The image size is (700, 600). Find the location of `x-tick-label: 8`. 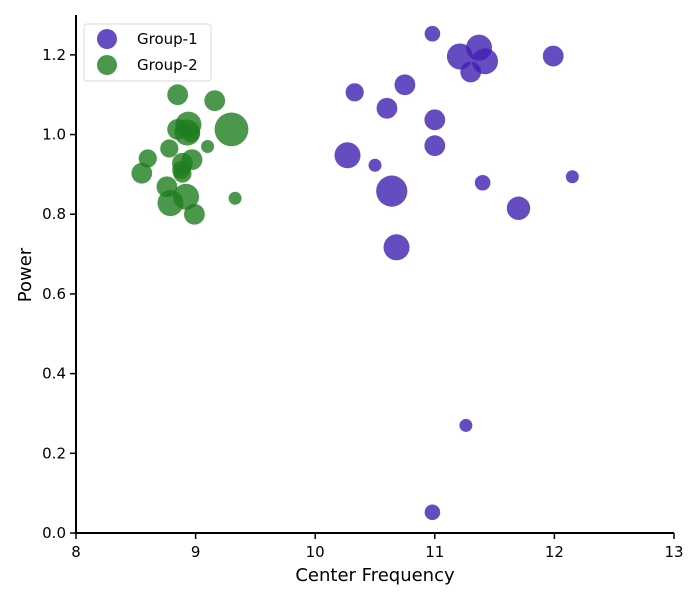

x-tick-label: 8 is located at coordinates (76, 552).